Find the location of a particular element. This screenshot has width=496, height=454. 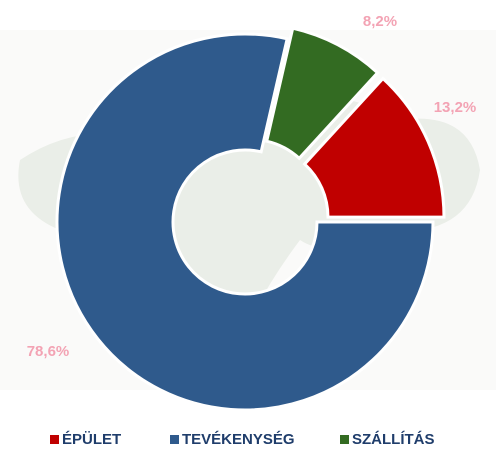

value-label: 78,6% is located at coordinates (48, 351).